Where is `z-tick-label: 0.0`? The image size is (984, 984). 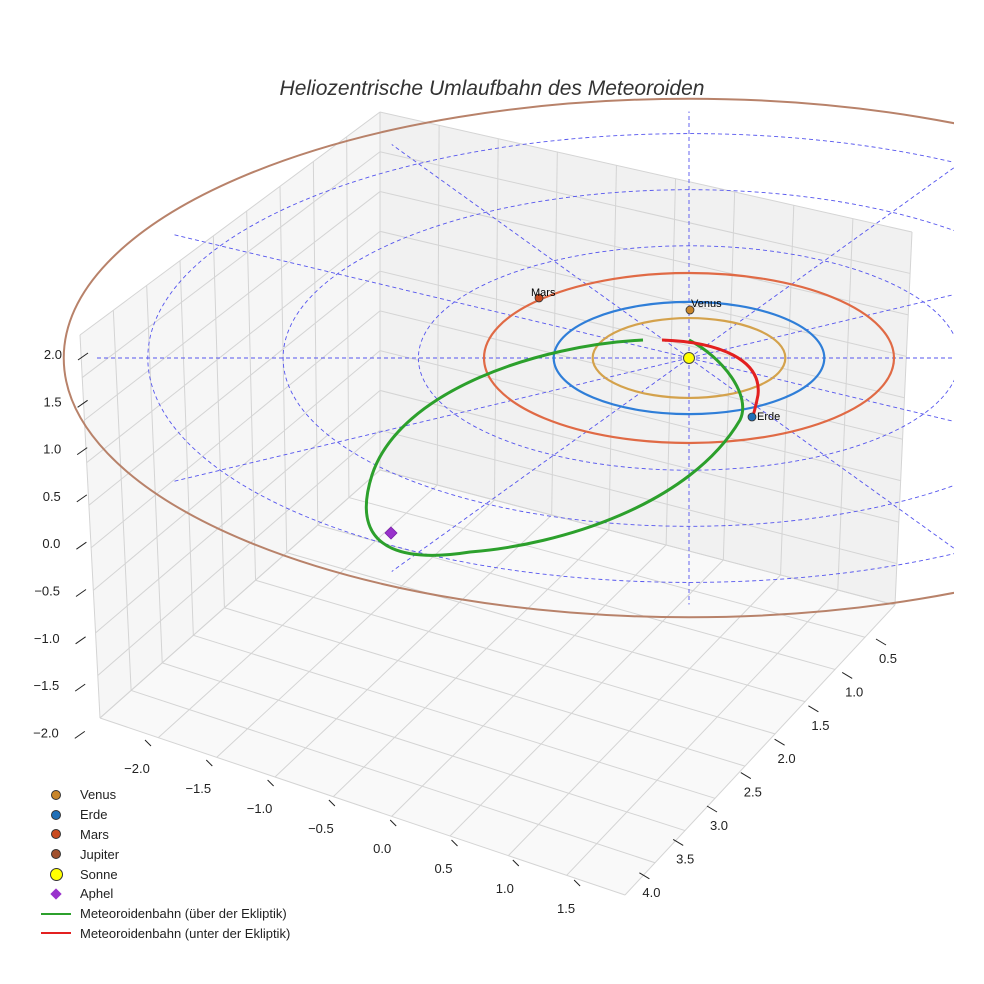
z-tick-label: 0.0 is located at coordinates (51, 543).